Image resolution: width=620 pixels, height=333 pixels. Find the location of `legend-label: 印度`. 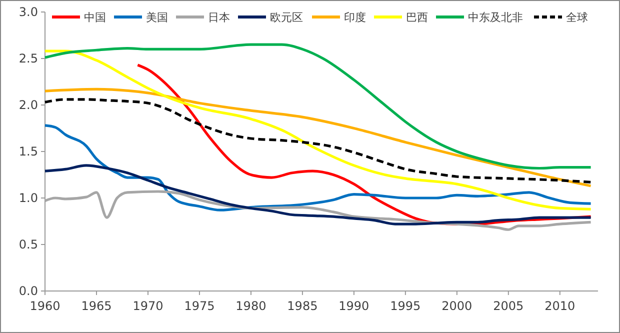

legend-label: 印度 is located at coordinates (355, 17).